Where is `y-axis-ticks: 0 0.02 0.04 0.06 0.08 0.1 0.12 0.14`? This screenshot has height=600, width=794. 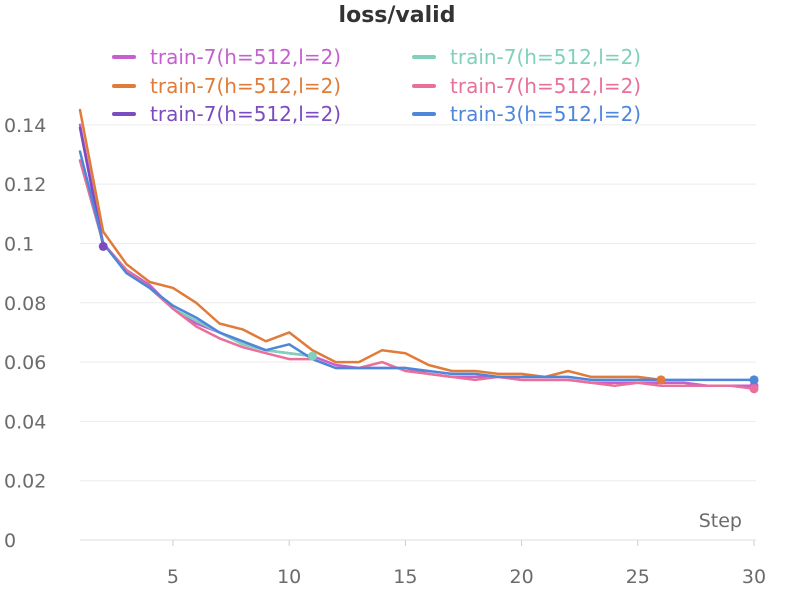
y-axis-ticks: 0 0.02 0.04 0.06 0.08 0.1 0.12 0.14 is located at coordinates (25, 333).